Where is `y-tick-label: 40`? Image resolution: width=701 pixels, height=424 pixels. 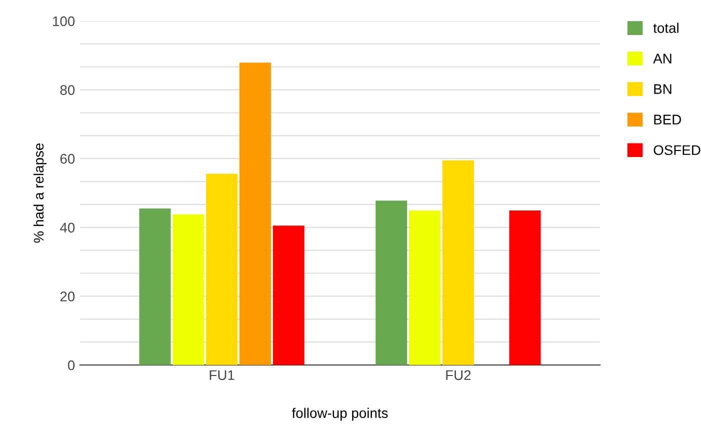 y-tick-label: 40 is located at coordinates (67, 227).